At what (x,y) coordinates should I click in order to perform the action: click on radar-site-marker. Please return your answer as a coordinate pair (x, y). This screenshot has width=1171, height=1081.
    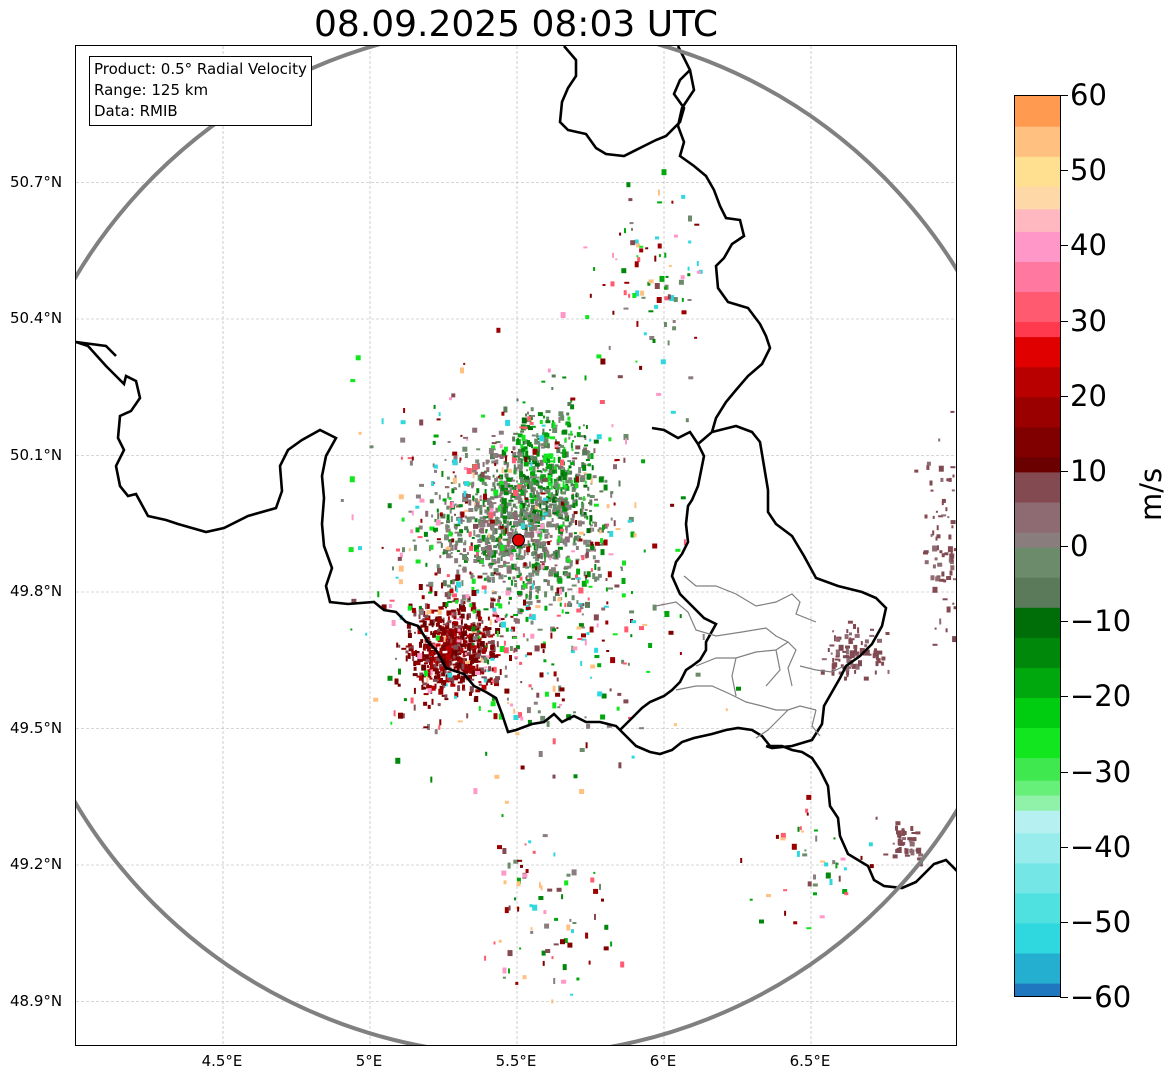
    Looking at the image, I should click on (518, 540).